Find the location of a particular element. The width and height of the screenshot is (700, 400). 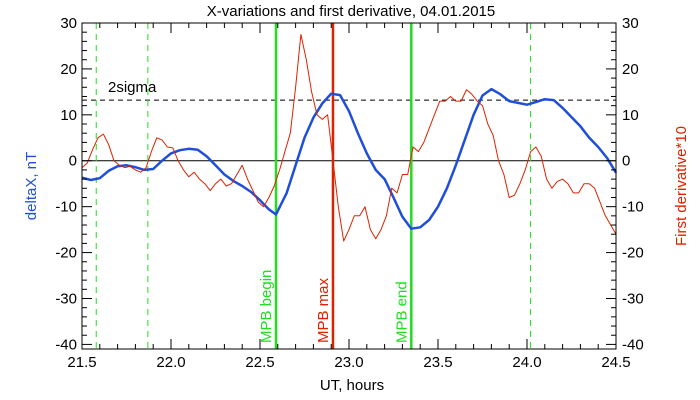

x-tick-label: 24.0 is located at coordinates (526, 362).